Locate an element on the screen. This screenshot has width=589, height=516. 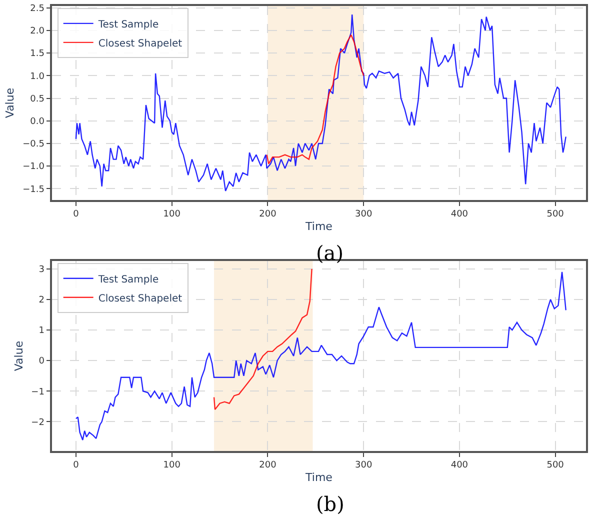
y-tick-label: 0.5 is located at coordinates (37, 99).